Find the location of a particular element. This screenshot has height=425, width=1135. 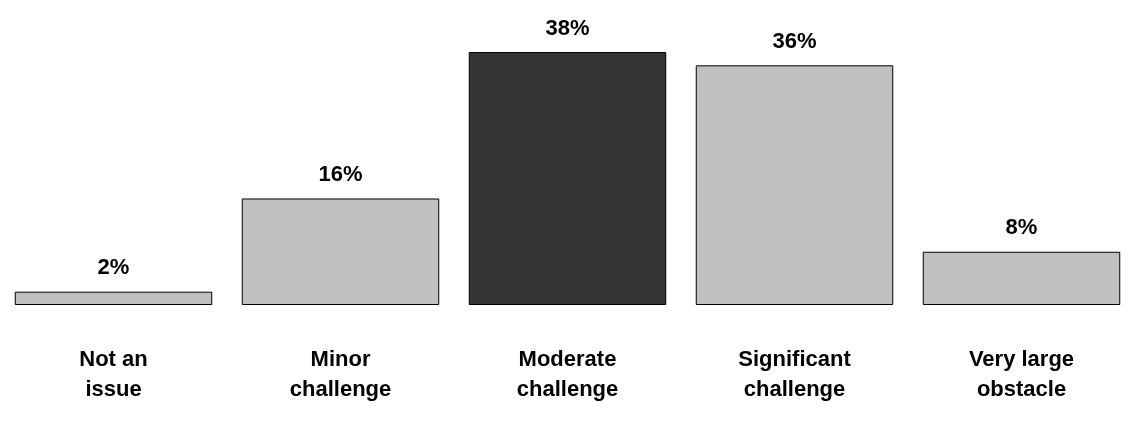

data-label: 38% is located at coordinates (567, 27).